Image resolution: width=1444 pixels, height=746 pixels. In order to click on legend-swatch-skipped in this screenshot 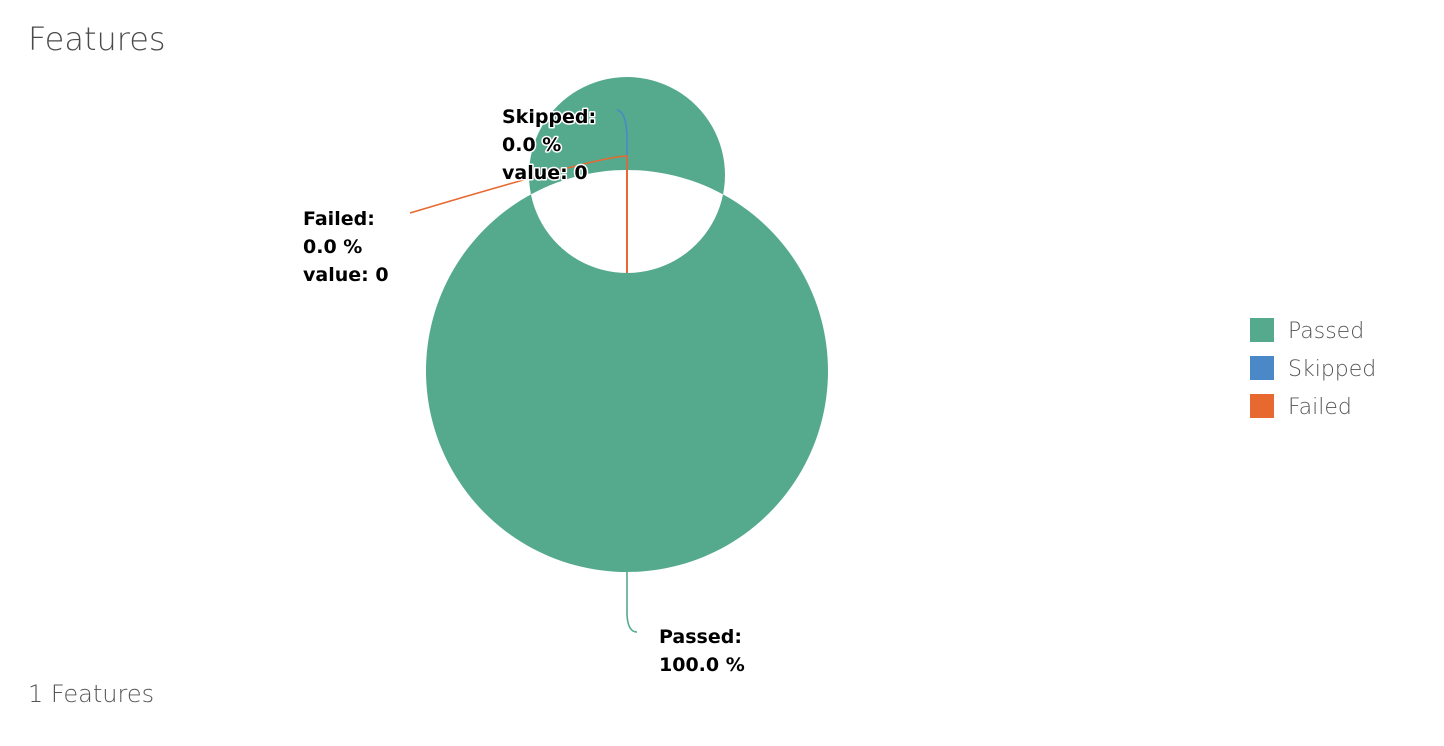, I will do `click(1262, 368)`.